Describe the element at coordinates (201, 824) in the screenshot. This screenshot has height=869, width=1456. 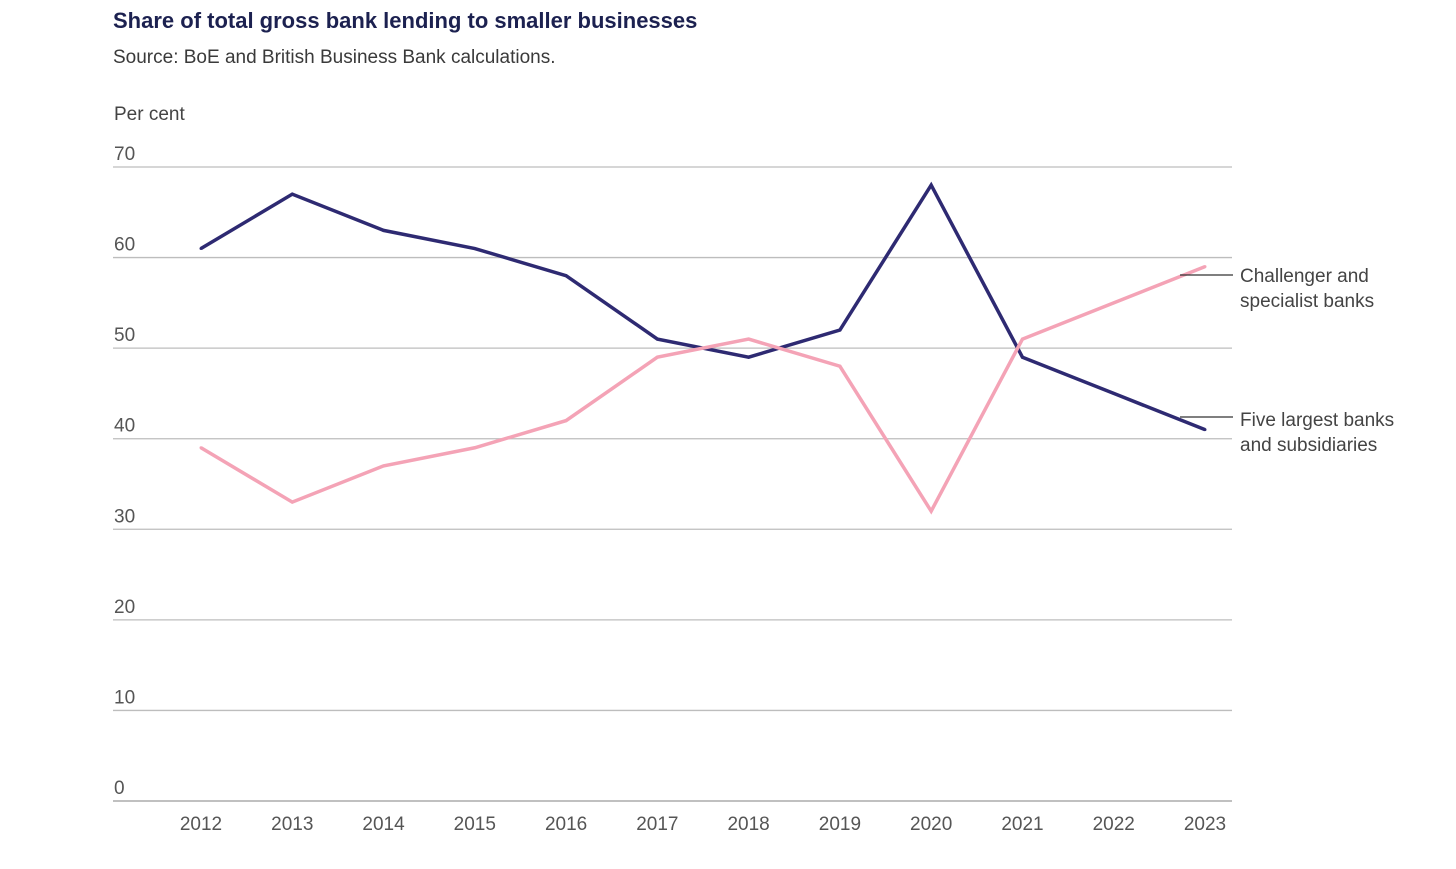
I see `x-tick-label: 2012` at that location.